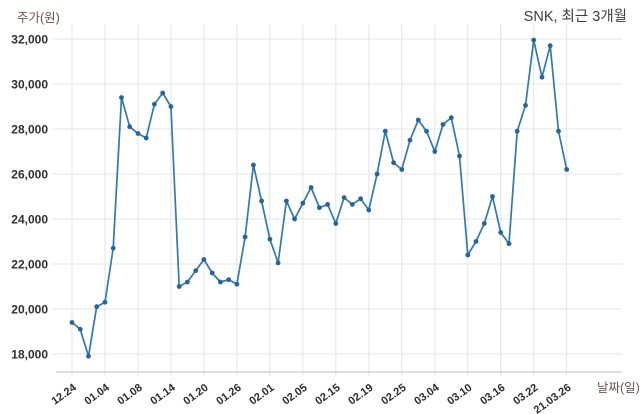  What do you see at coordinates (360, 395) in the screenshot?
I see `x-tick-label: 02.19` at bounding box center [360, 395].